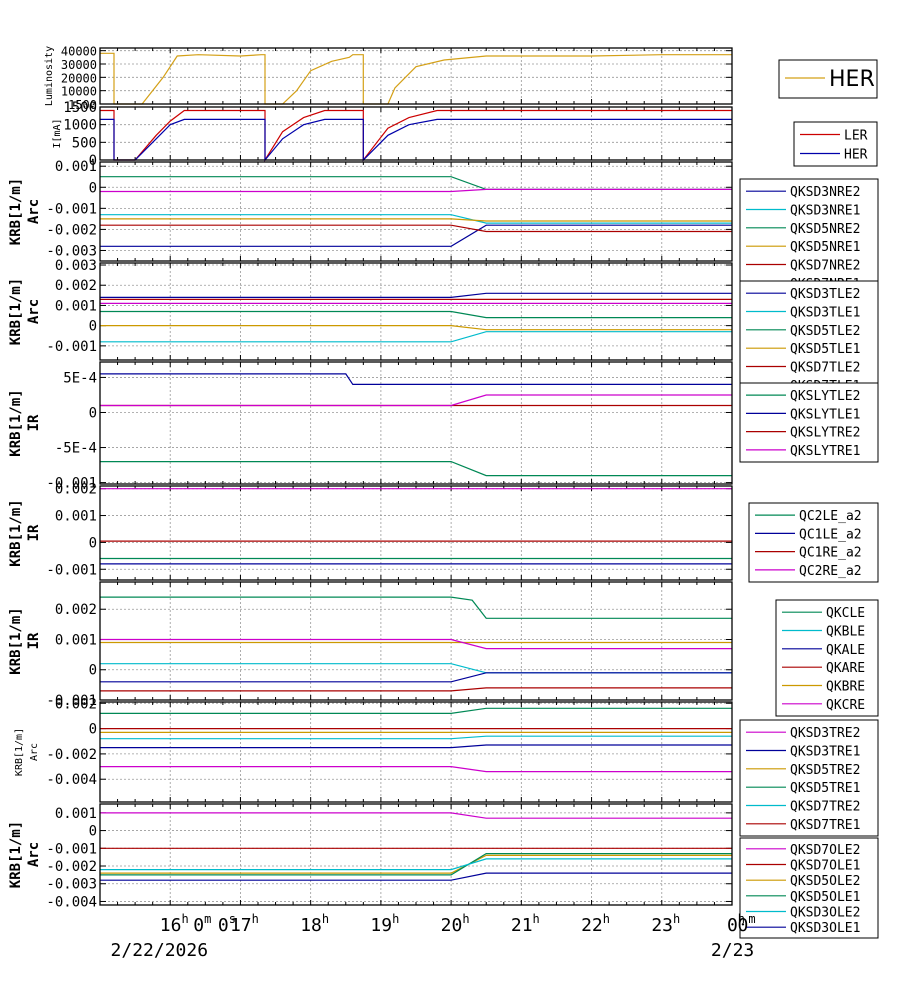 This screenshot has width=900, height=989. What do you see at coordinates (82, 105) in the screenshot?
I see `y-tick-label: 1500` at bounding box center [82, 105].